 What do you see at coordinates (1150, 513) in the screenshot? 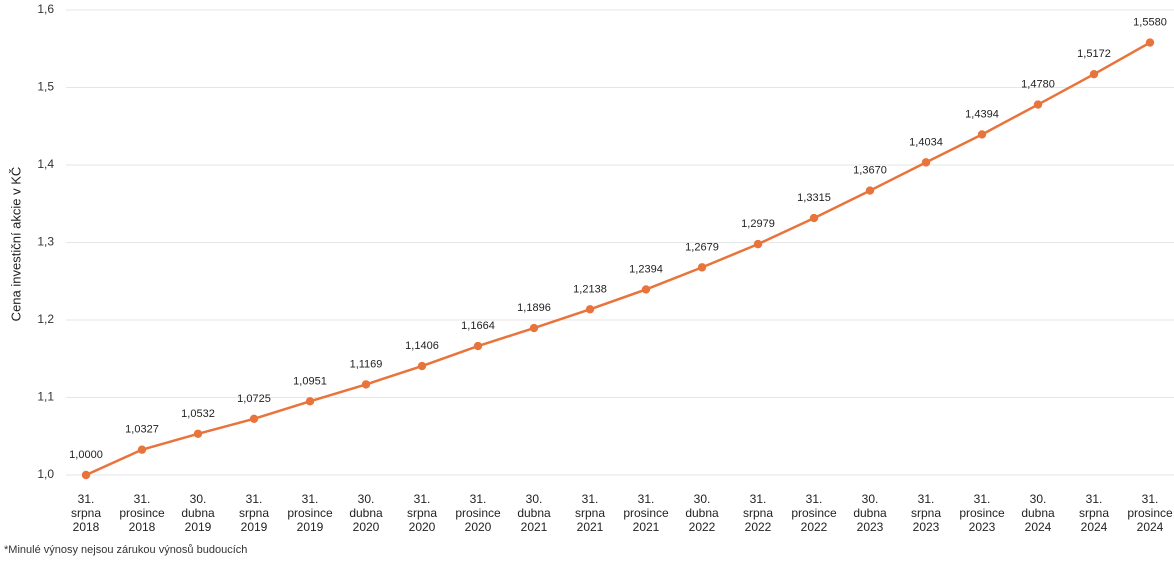
I see `x-tick-label: 31. prosince 2024` at bounding box center [1150, 513].